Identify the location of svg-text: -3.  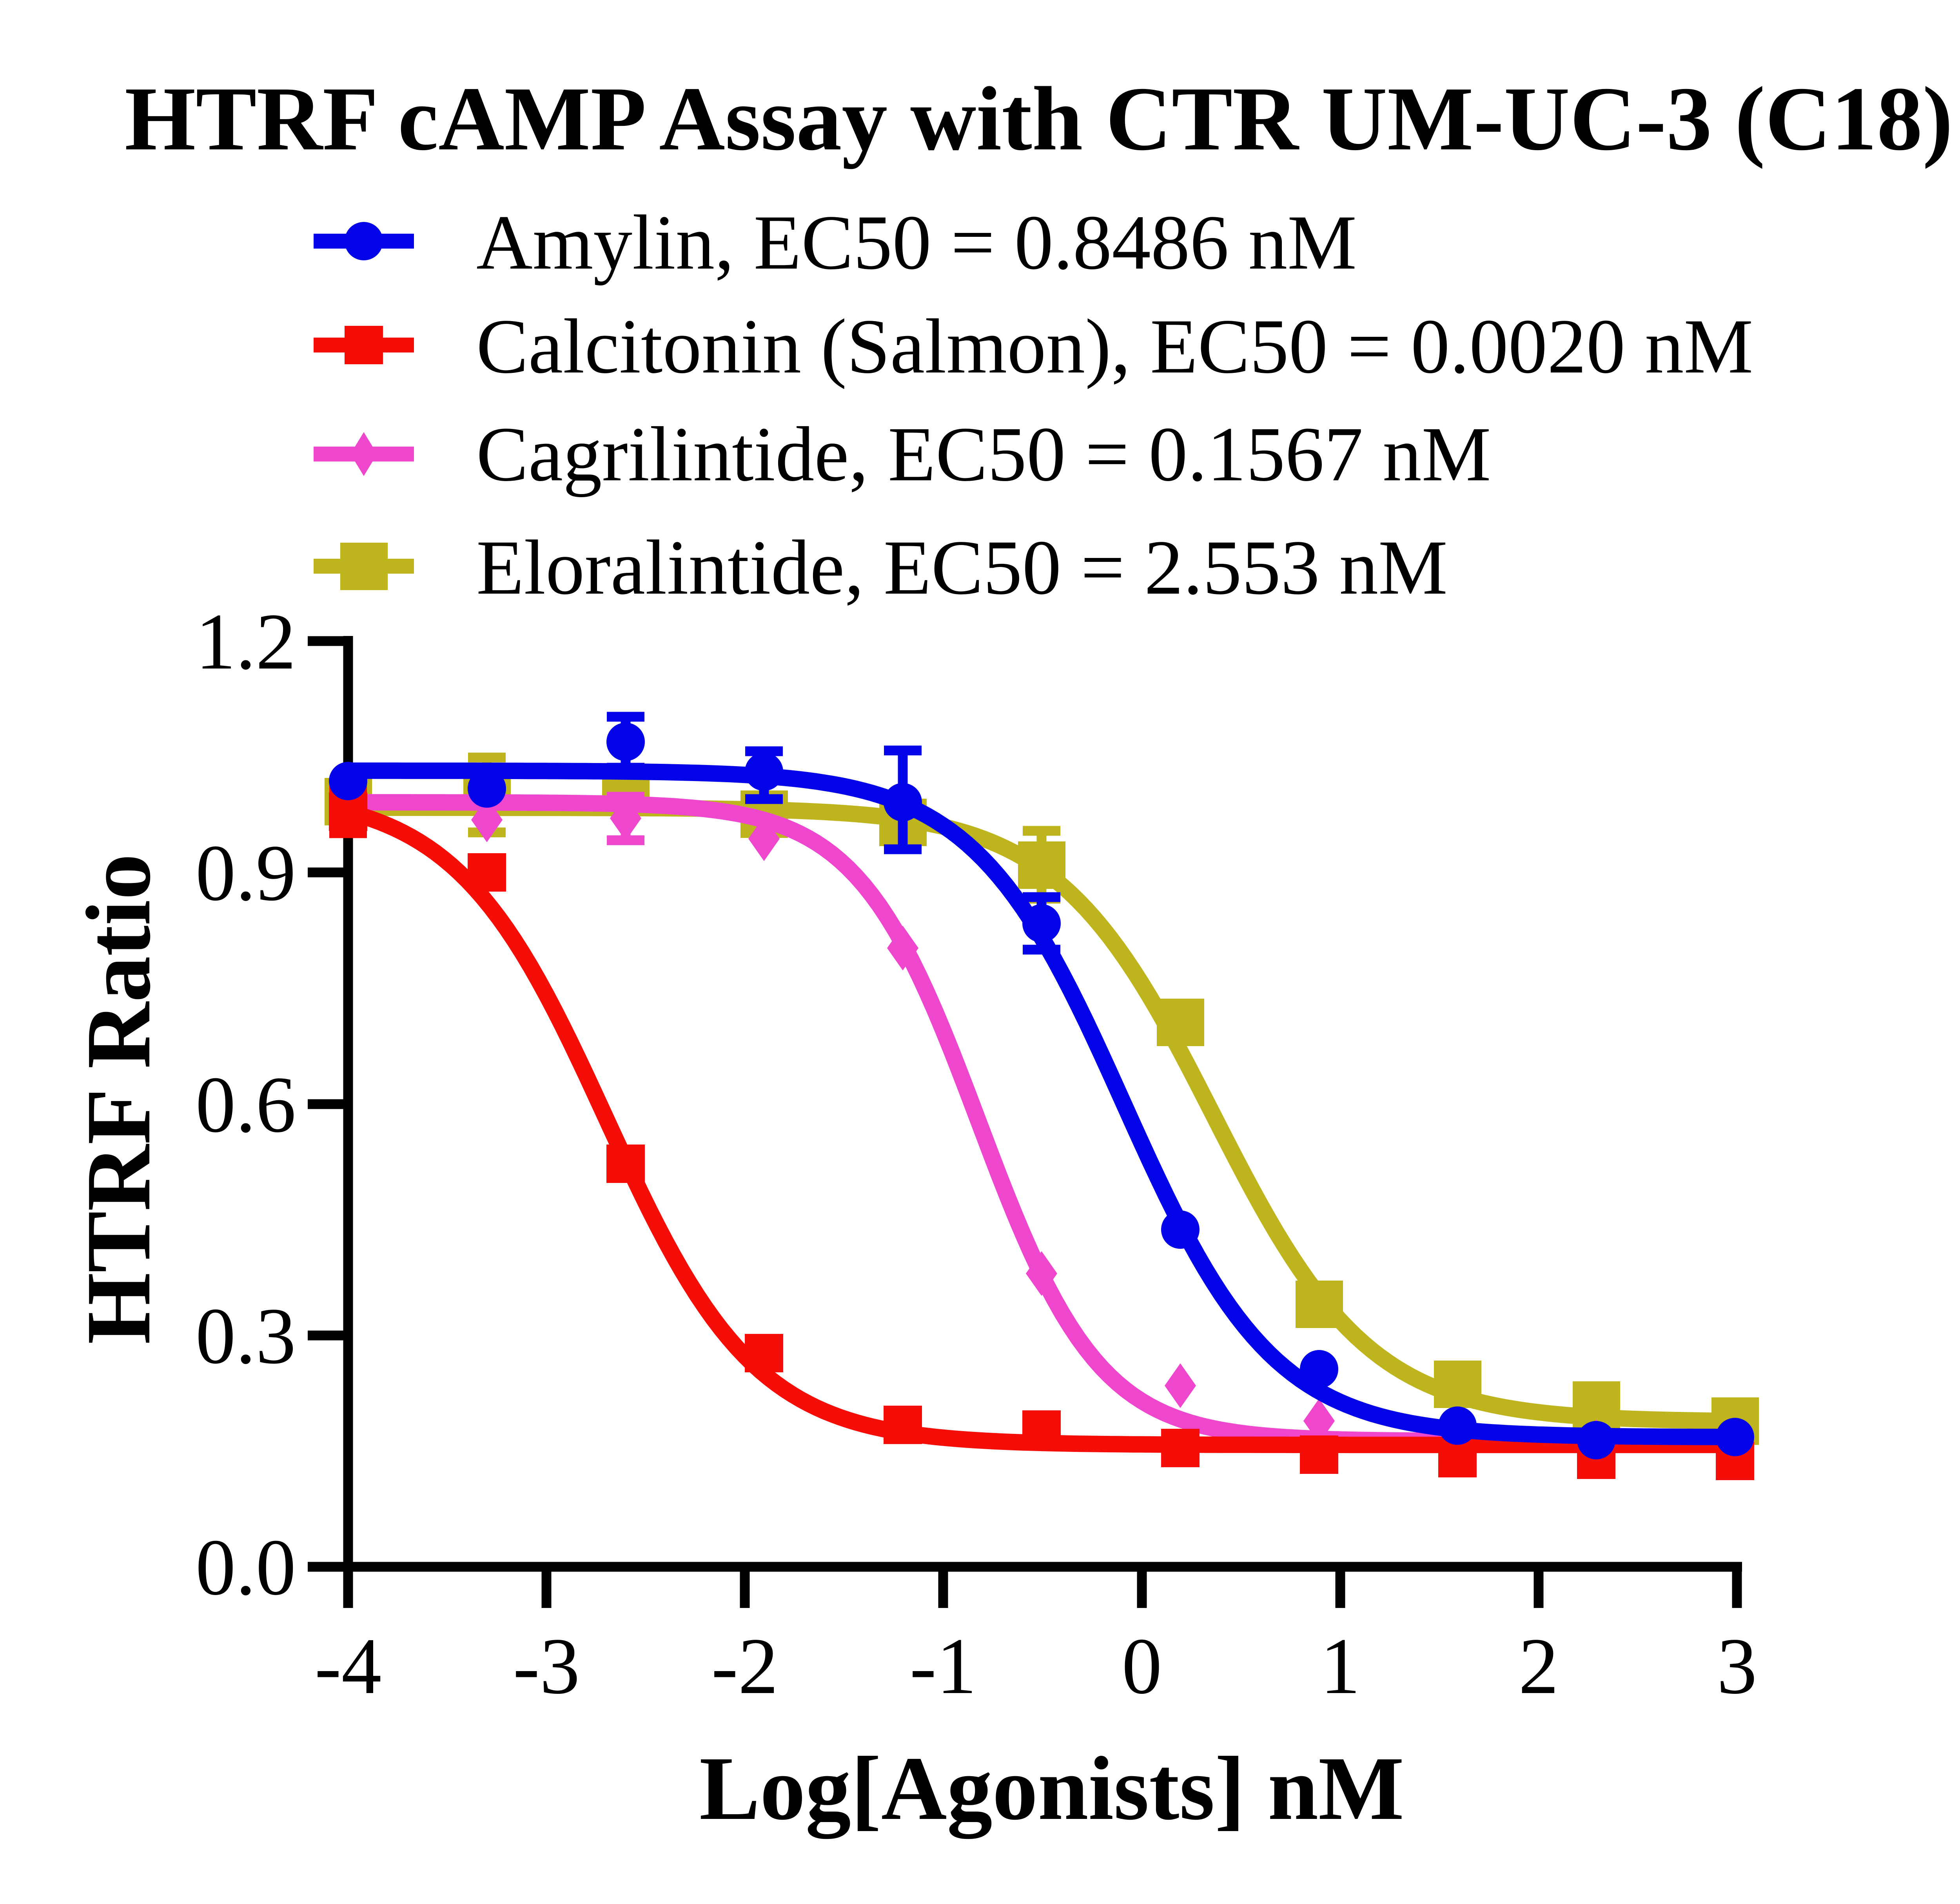
(546, 1666).